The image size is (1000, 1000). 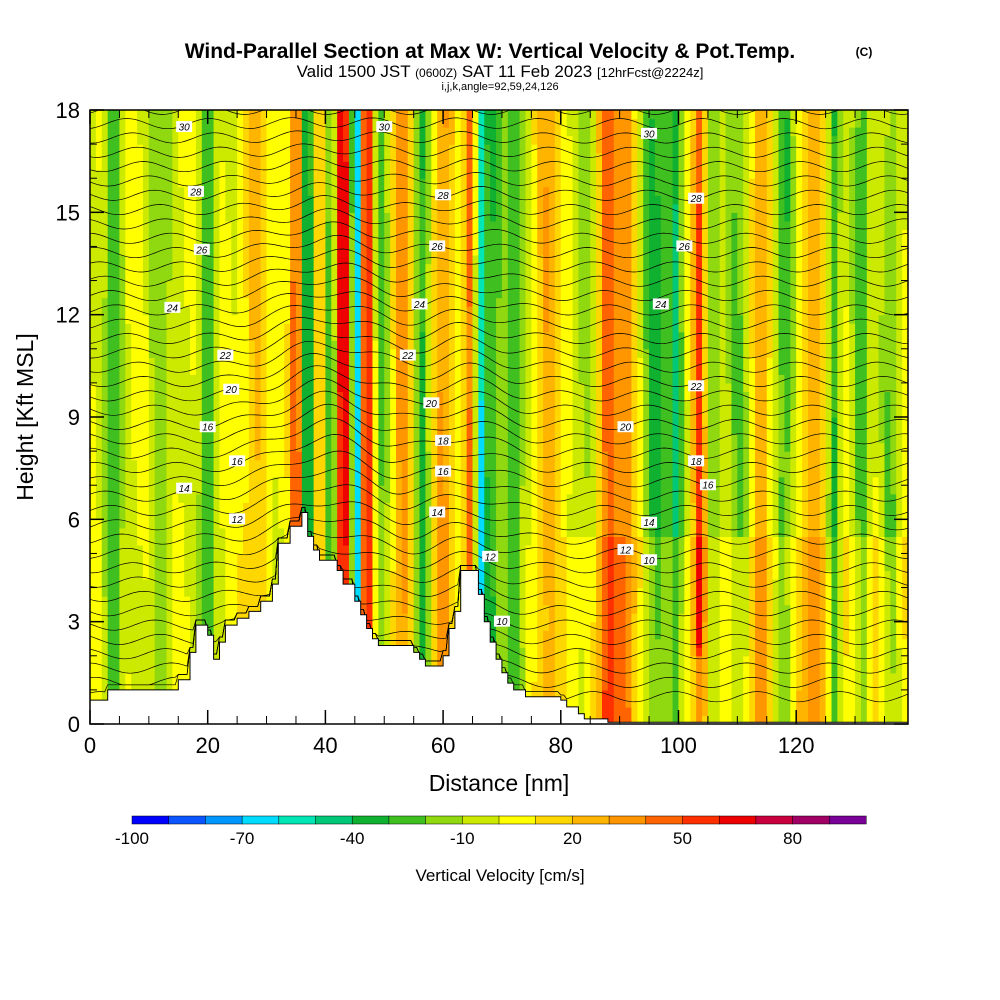 I want to click on valid-date: SAT 11 Feb 2023, so click(x=527, y=71).